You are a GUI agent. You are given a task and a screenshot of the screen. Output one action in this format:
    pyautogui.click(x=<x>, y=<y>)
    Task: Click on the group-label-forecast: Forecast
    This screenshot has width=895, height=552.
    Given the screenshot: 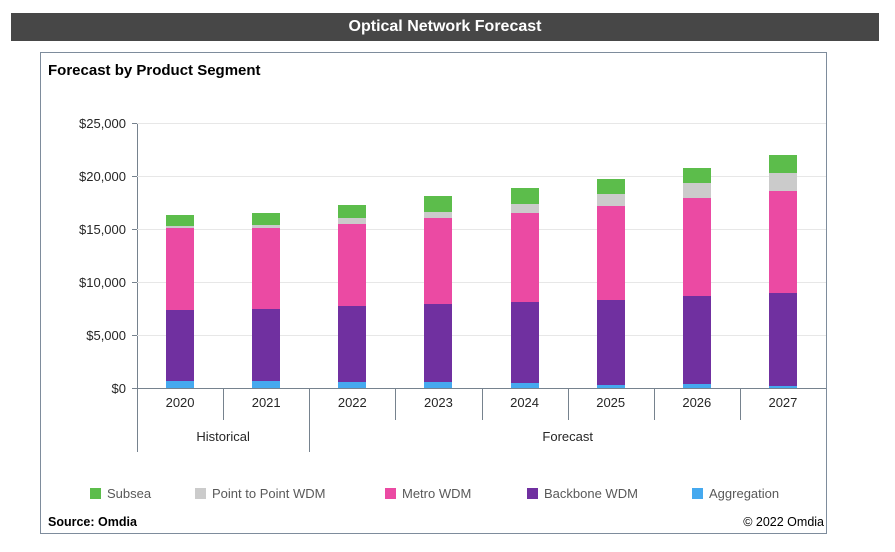 What is the action you would take?
    pyautogui.click(x=567, y=436)
    